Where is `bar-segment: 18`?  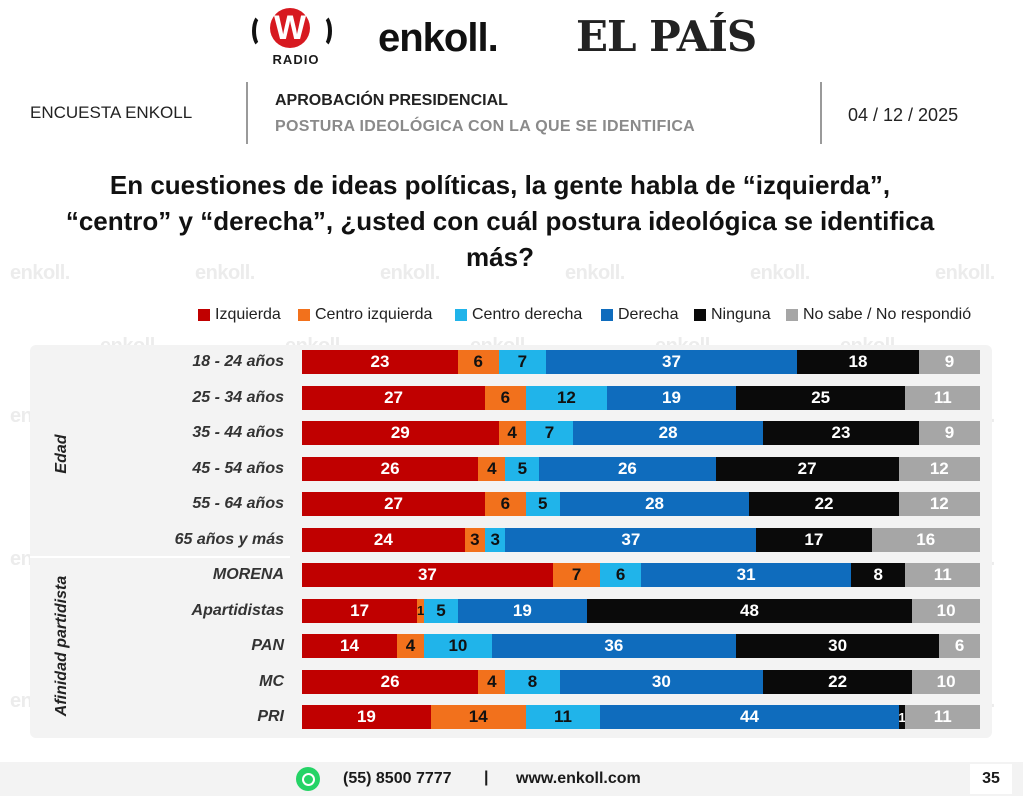 bar-segment: 18 is located at coordinates (857, 362).